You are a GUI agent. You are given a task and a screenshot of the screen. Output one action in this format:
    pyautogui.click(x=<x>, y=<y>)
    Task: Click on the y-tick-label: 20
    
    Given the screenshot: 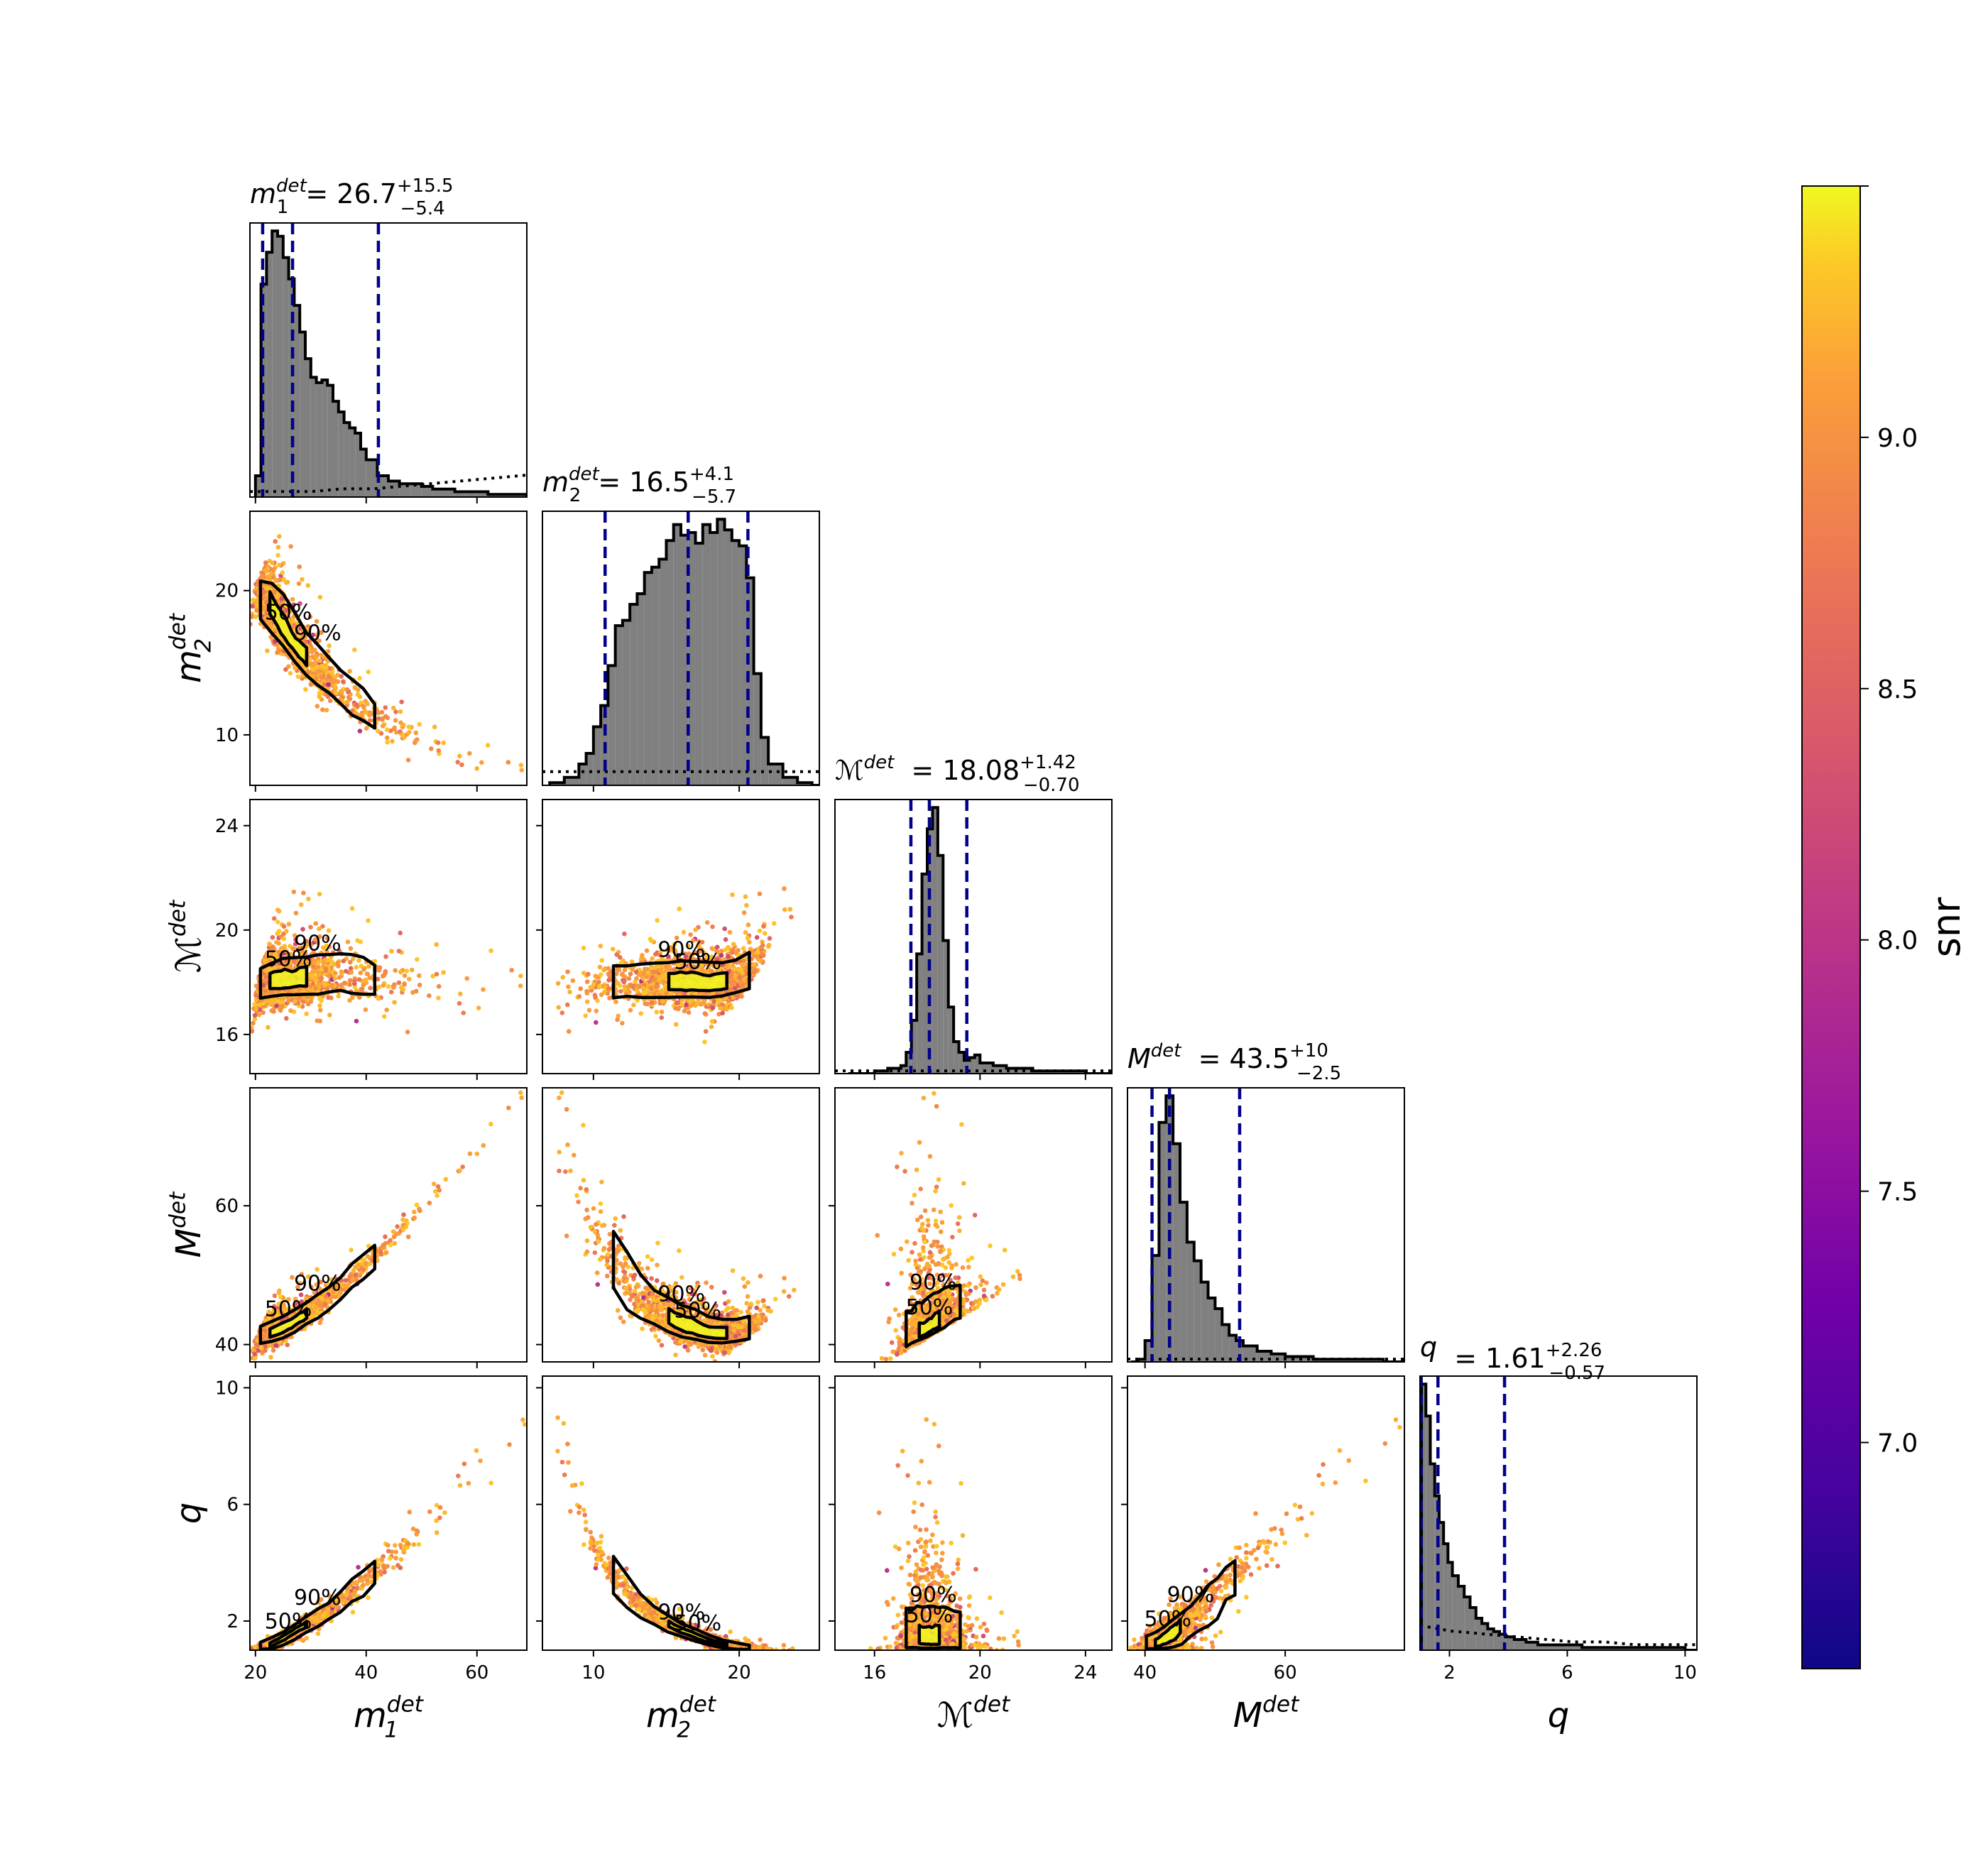 What is the action you would take?
    pyautogui.click(x=227, y=931)
    